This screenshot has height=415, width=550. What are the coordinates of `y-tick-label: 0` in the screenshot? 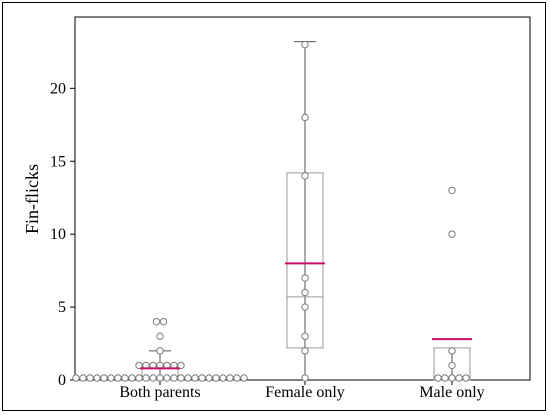 It's located at (62, 380).